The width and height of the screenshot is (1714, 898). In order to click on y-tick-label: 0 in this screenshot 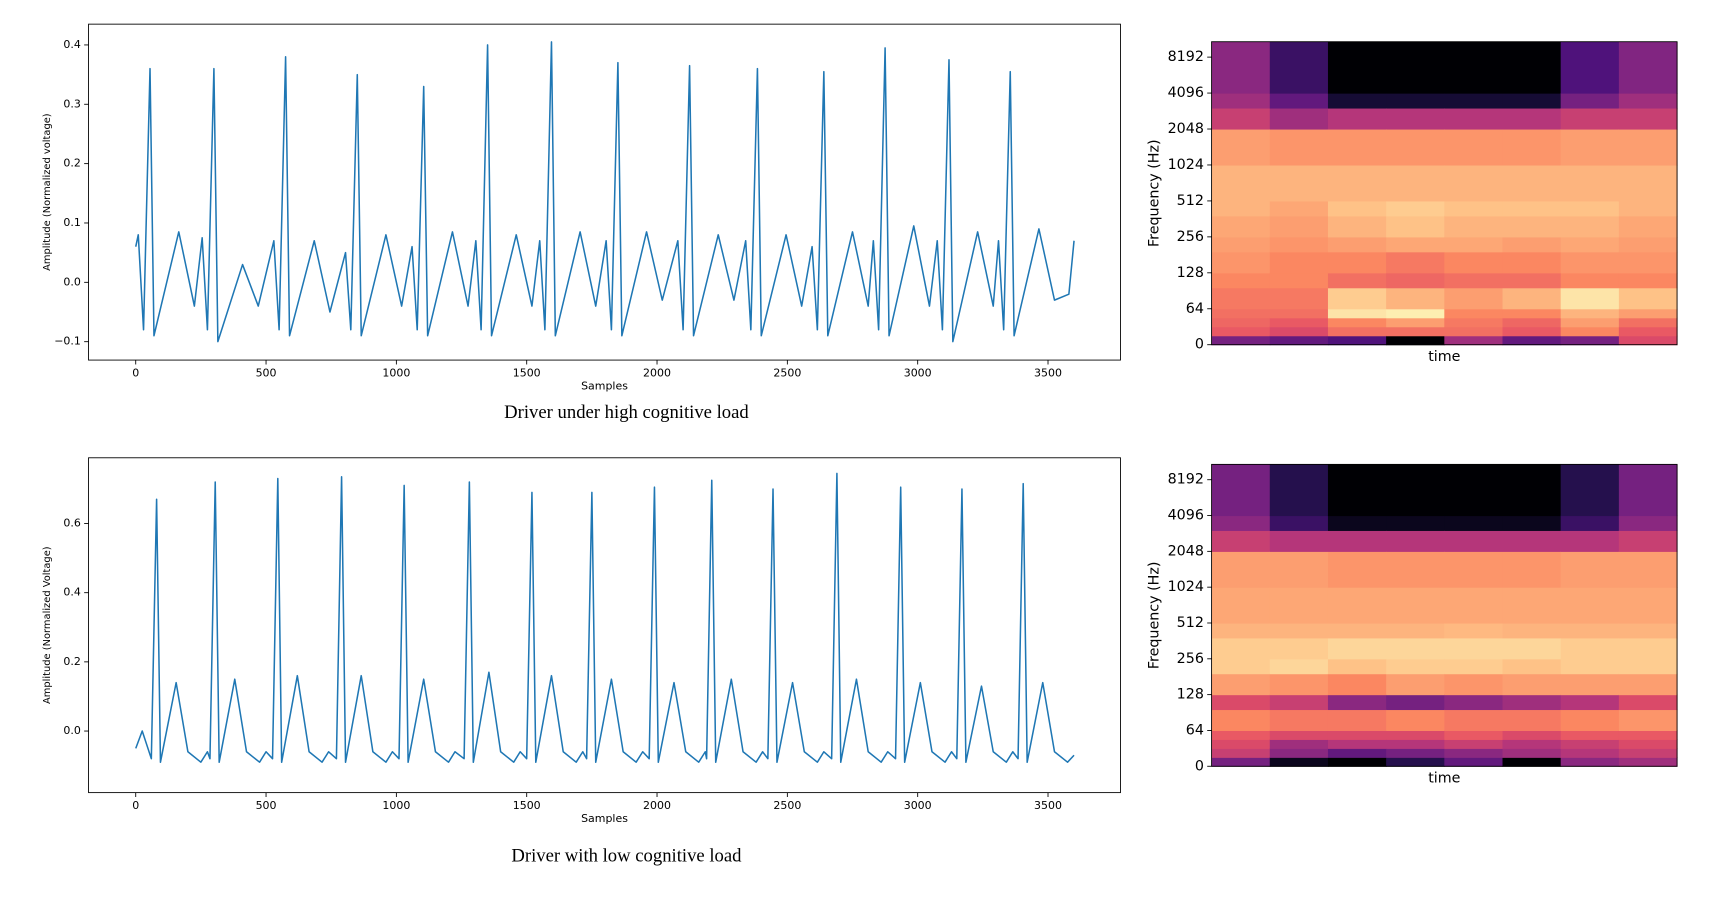, I will do `click(1199, 345)`.